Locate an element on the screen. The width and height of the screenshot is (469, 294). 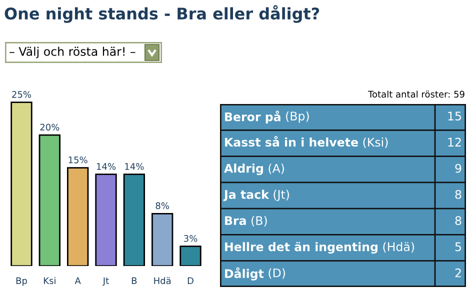
data-label: 3% is located at coordinates (191, 238).